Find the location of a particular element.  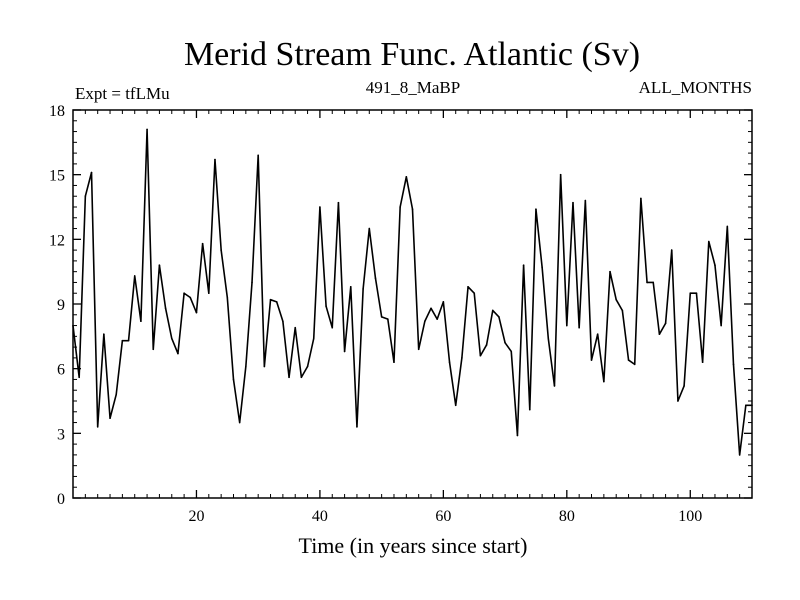

y-tick-label: 6 is located at coordinates (61, 370).